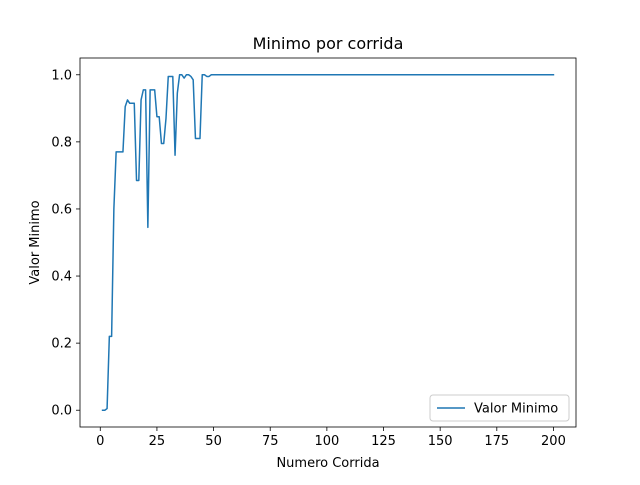 Image resolution: width=640 pixels, height=485 pixels. What do you see at coordinates (100, 441) in the screenshot?
I see `x-tick-label: 0` at bounding box center [100, 441].